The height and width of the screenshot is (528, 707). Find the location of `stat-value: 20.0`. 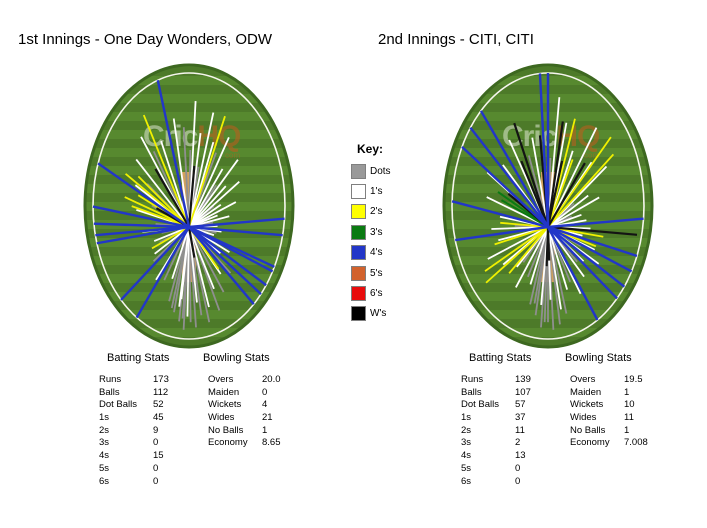

stat-value: 20.0 is located at coordinates (271, 379).